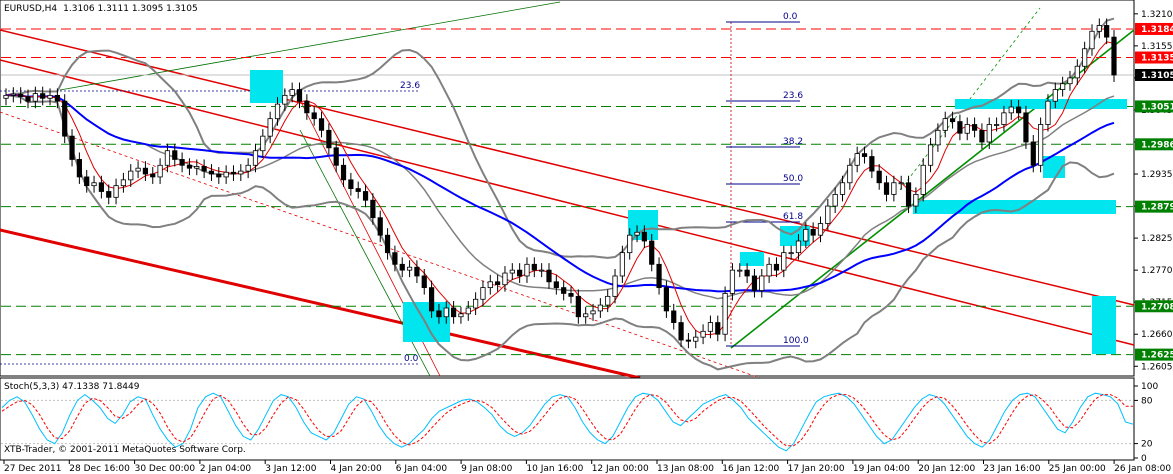 The image size is (1173, 474). What do you see at coordinates (1157, 356) in the screenshot?
I see `level-label: 1.2625` at bounding box center [1157, 356].